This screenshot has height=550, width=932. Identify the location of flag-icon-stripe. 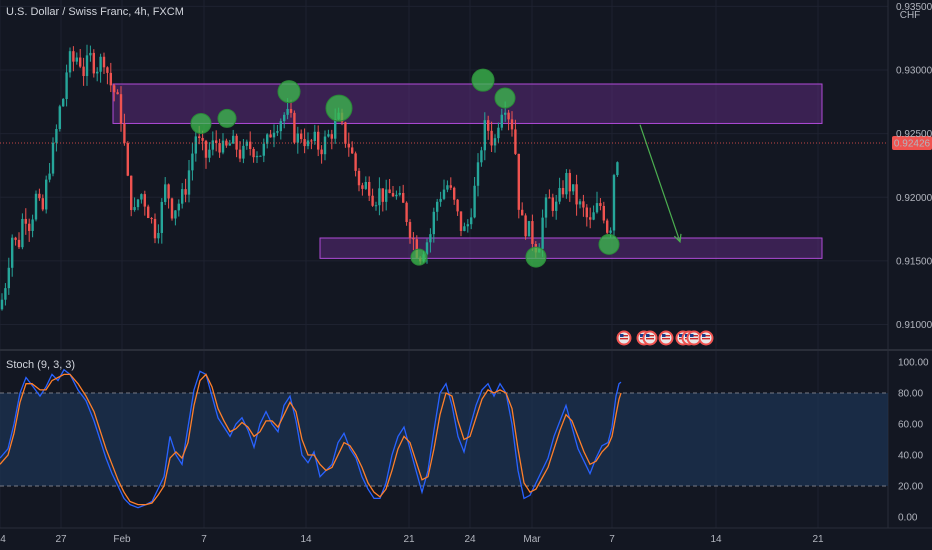
(666, 339).